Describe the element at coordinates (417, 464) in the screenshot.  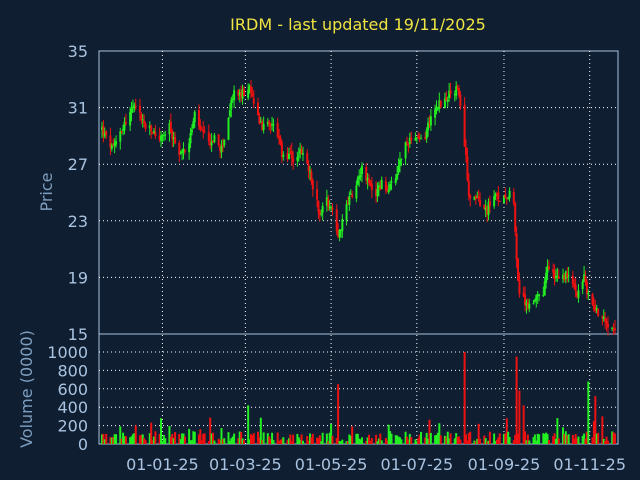
I see `date-tick-label: 01-07-25` at that location.